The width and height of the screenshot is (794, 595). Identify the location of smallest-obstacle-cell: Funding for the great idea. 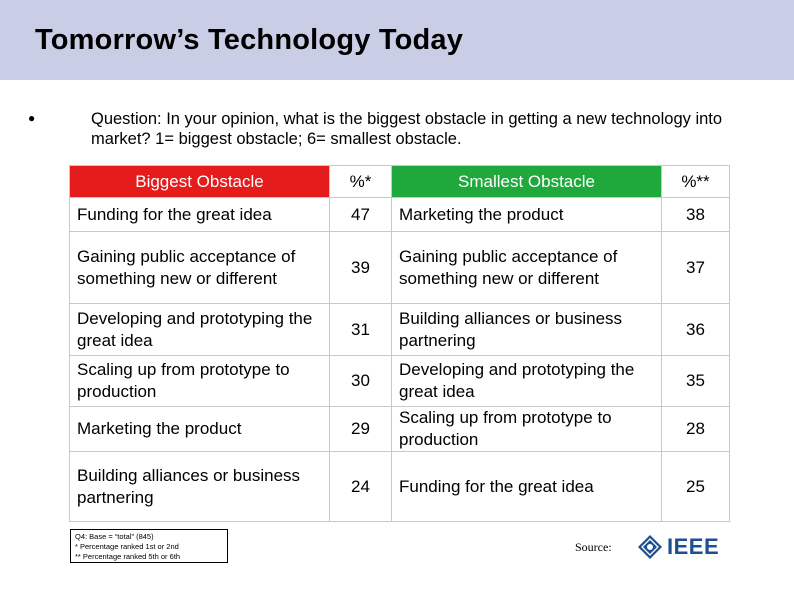
(526, 486).